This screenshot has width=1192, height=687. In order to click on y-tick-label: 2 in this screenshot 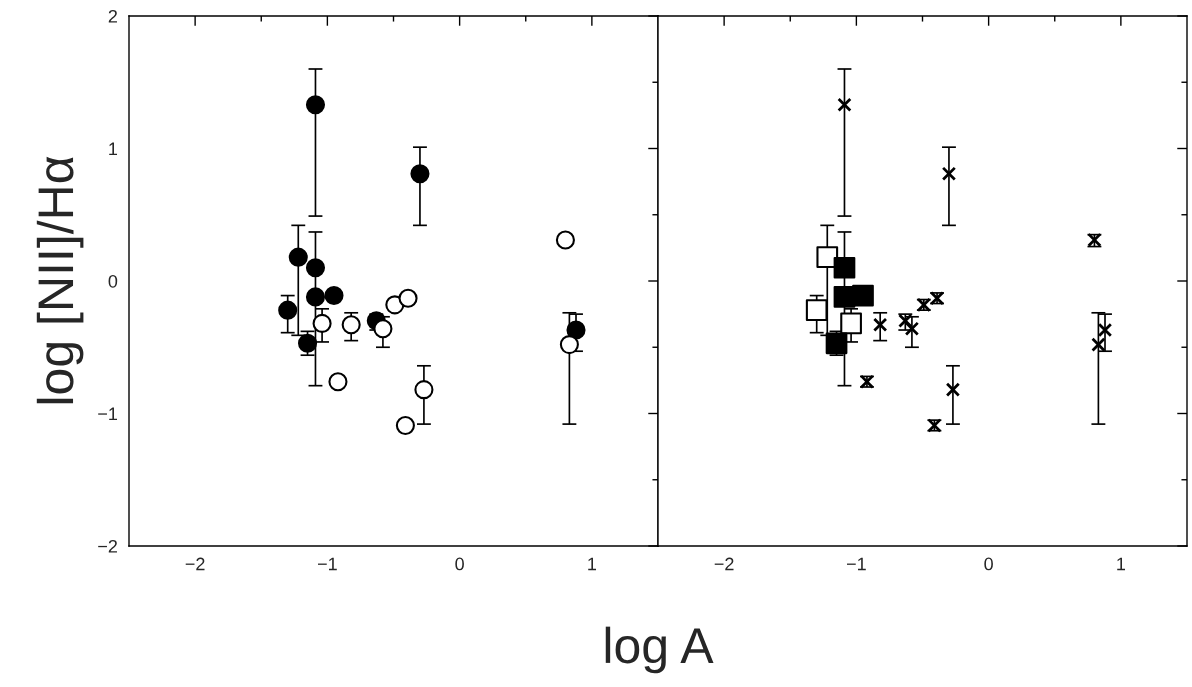, I will do `click(112, 16)`.